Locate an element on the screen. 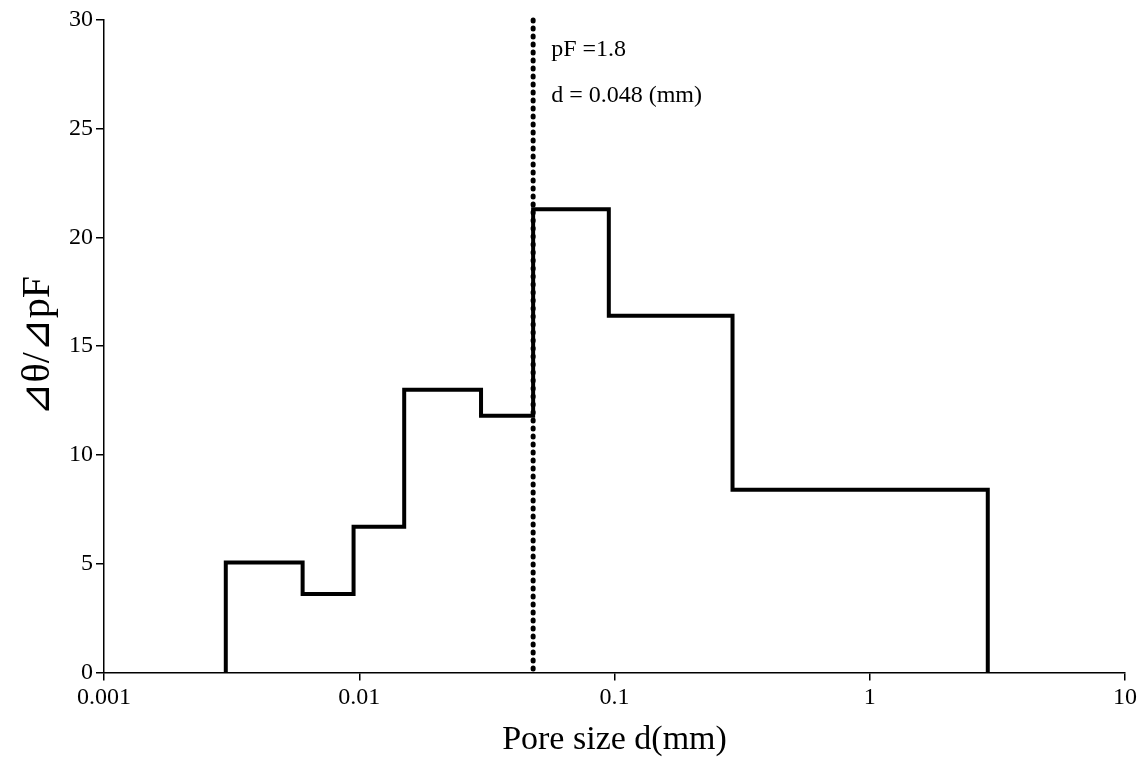 This screenshot has width=1145, height=774. y-tick-label: 0 is located at coordinates (87, 670).